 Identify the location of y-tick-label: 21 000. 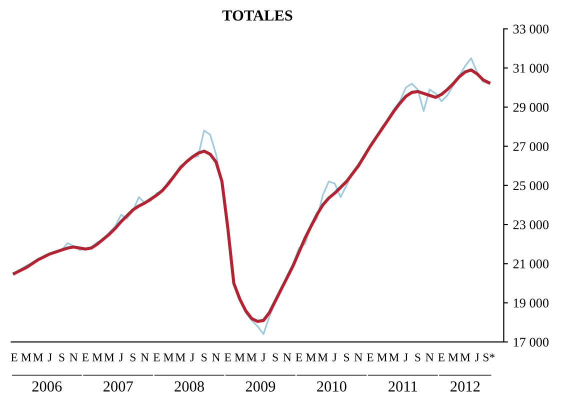
(531, 263).